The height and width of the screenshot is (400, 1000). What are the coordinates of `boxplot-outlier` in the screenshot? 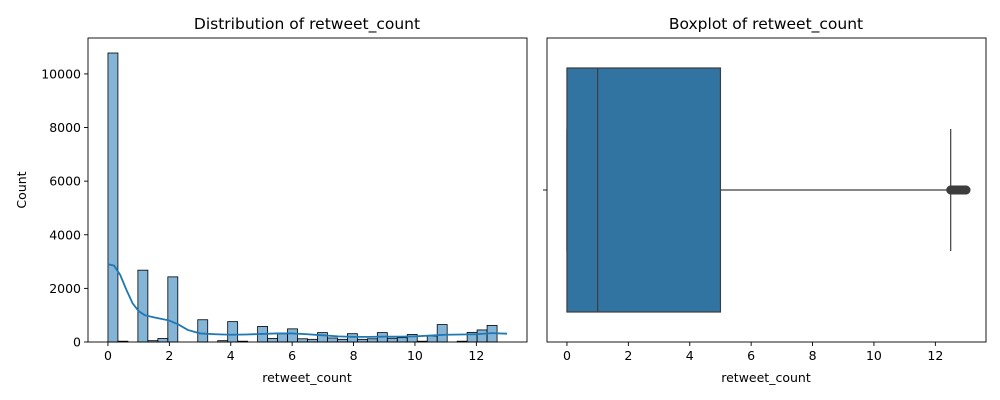 It's located at (966, 190).